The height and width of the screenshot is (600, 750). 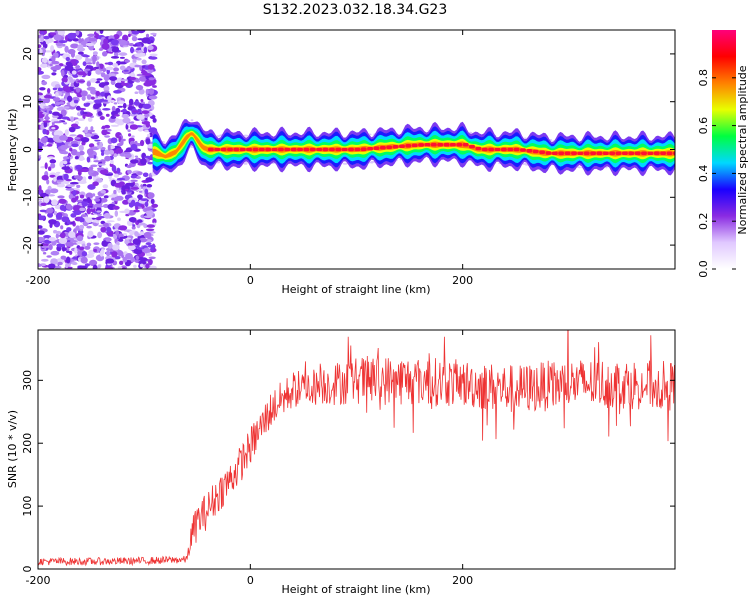 What do you see at coordinates (27, 506) in the screenshot?
I see `y-tick-label: 100` at bounding box center [27, 506].